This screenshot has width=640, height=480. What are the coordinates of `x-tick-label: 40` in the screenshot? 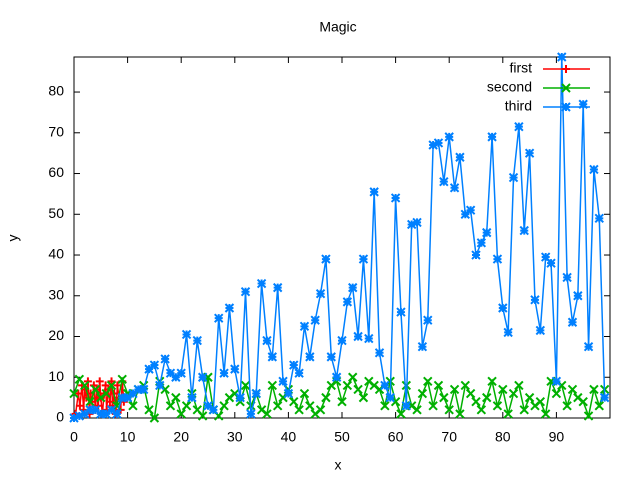 It's located at (289, 437).